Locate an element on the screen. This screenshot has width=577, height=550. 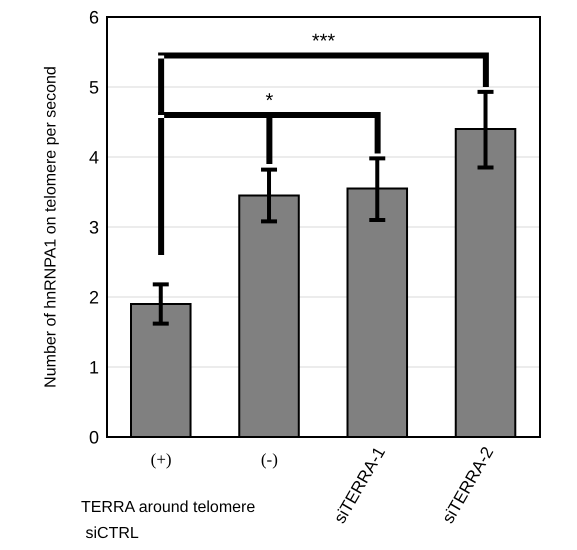
y-tick-label: 4 is located at coordinates (93, 157).